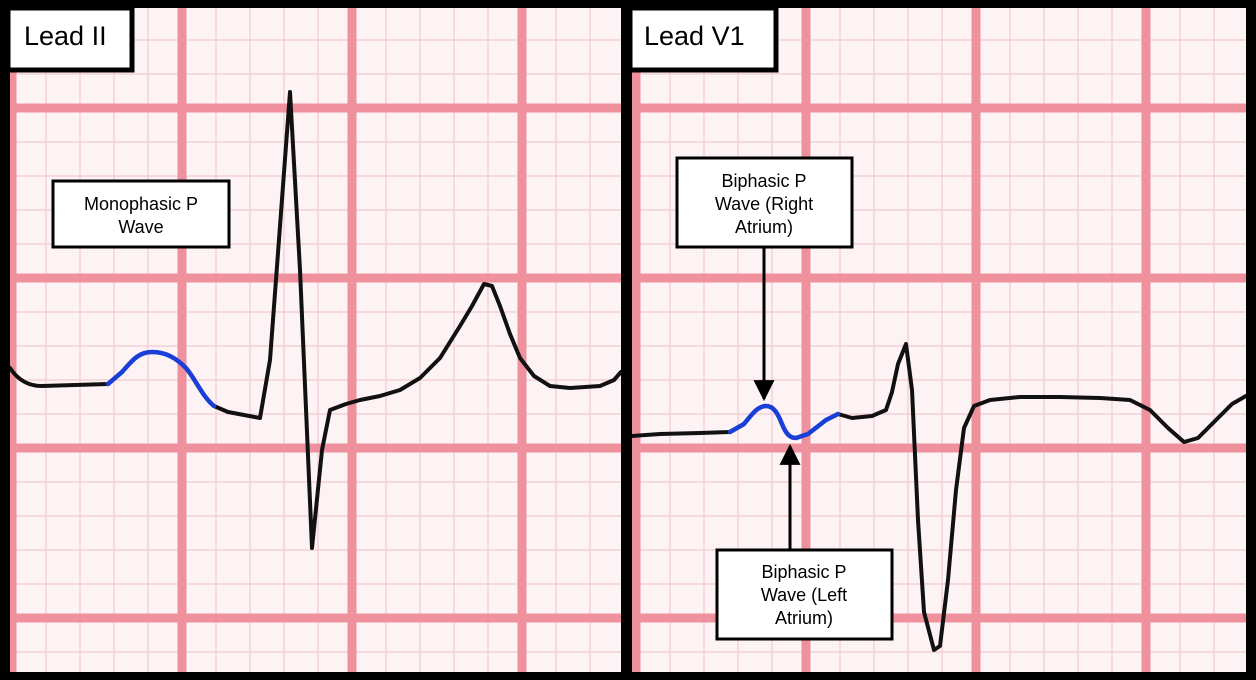 The height and width of the screenshot is (680, 1256). Describe the element at coordinates (784, 422) in the screenshot. I see `lead-v1-biphasic-p-wave-highlight` at that location.